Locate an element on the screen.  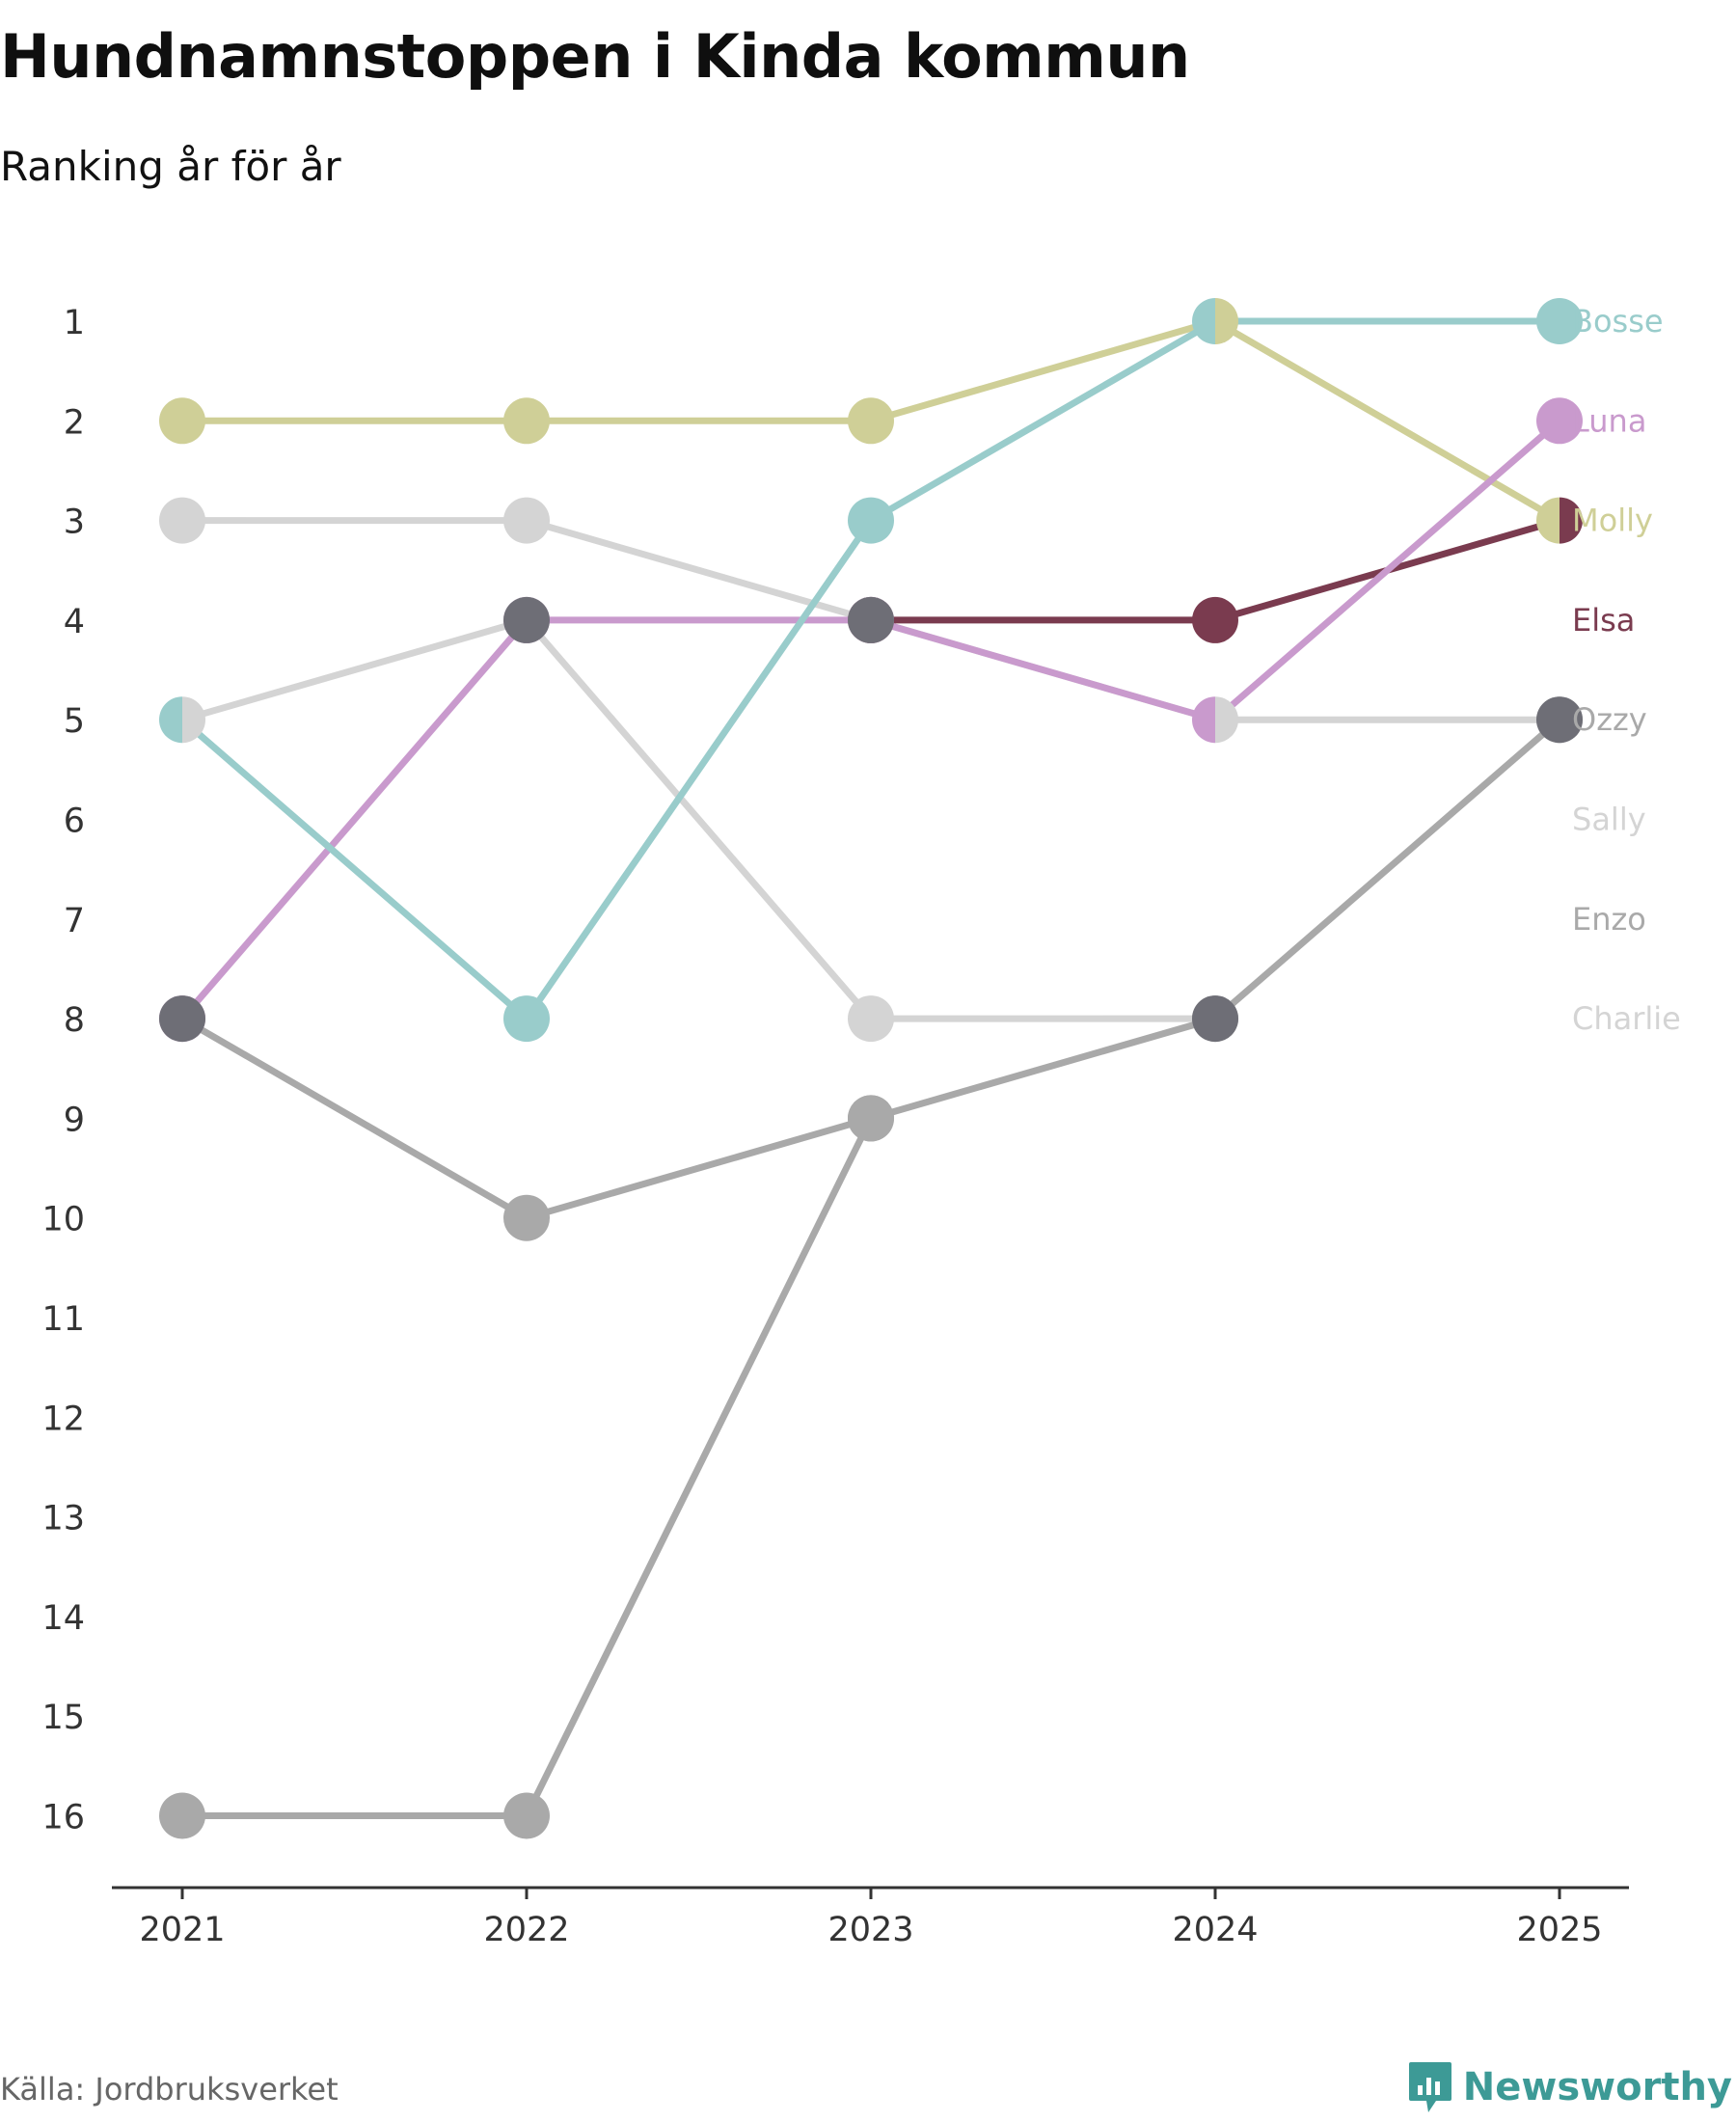
marker-bosse-2023 is located at coordinates (871, 520).